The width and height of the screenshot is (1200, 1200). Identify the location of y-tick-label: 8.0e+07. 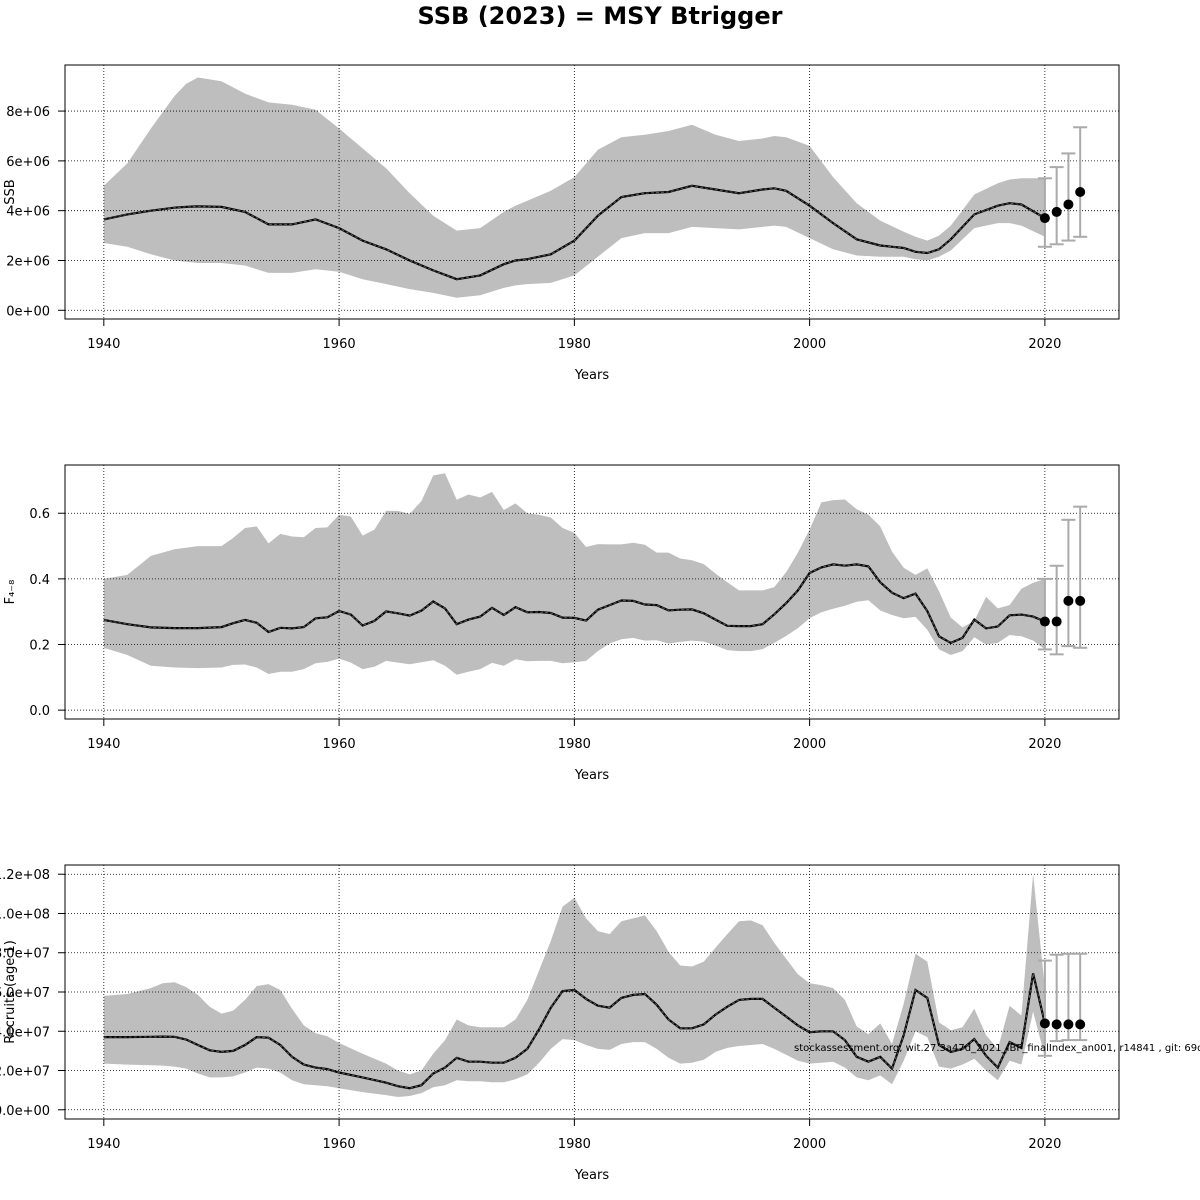
(25, 954).